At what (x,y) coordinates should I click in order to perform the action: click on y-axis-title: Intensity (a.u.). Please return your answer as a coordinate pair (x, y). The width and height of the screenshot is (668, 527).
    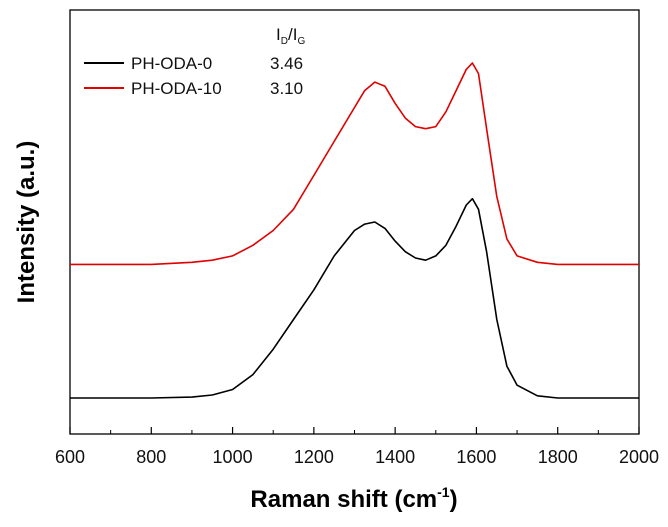
    Looking at the image, I should click on (26, 222).